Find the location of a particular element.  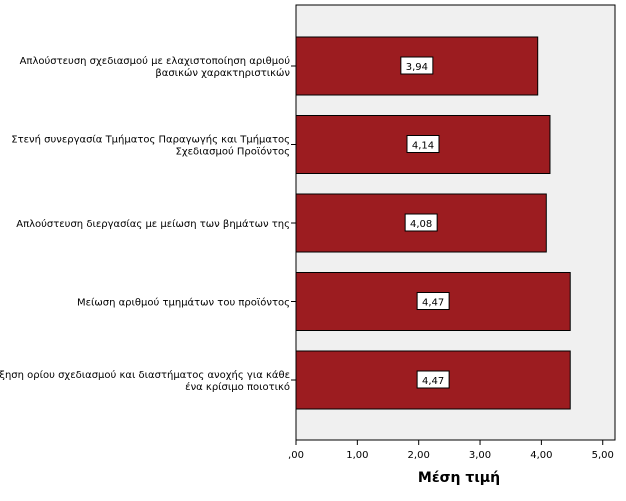

x-axis-title: Μέση τιμή is located at coordinates (459, 478).